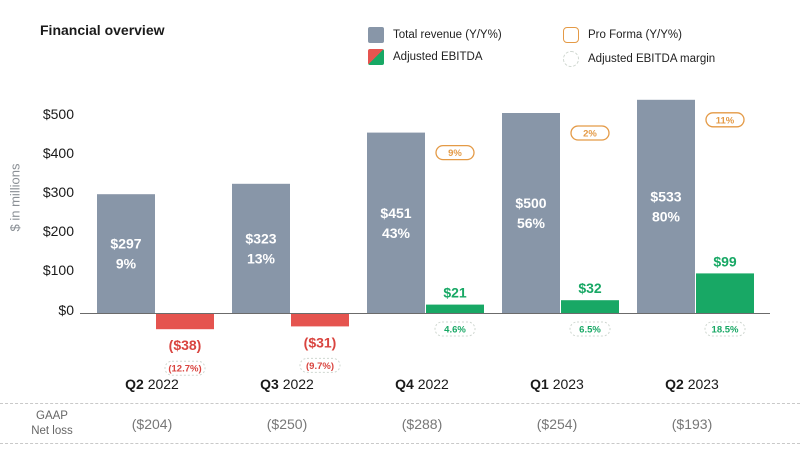 This screenshot has height=456, width=800. Describe the element at coordinates (102, 30) in the screenshot. I see `chart-title: Financial overview` at that location.